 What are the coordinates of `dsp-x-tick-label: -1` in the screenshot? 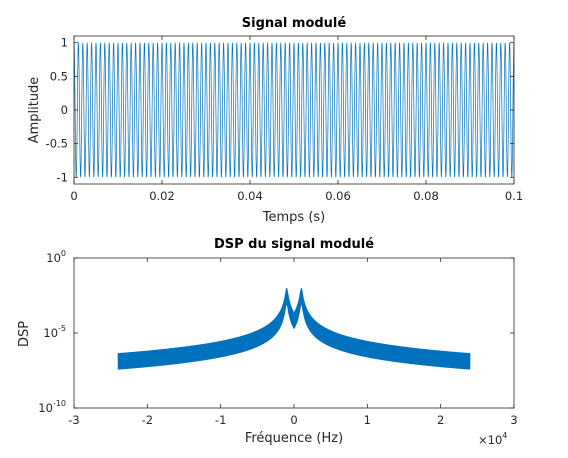 It's located at (220, 420).